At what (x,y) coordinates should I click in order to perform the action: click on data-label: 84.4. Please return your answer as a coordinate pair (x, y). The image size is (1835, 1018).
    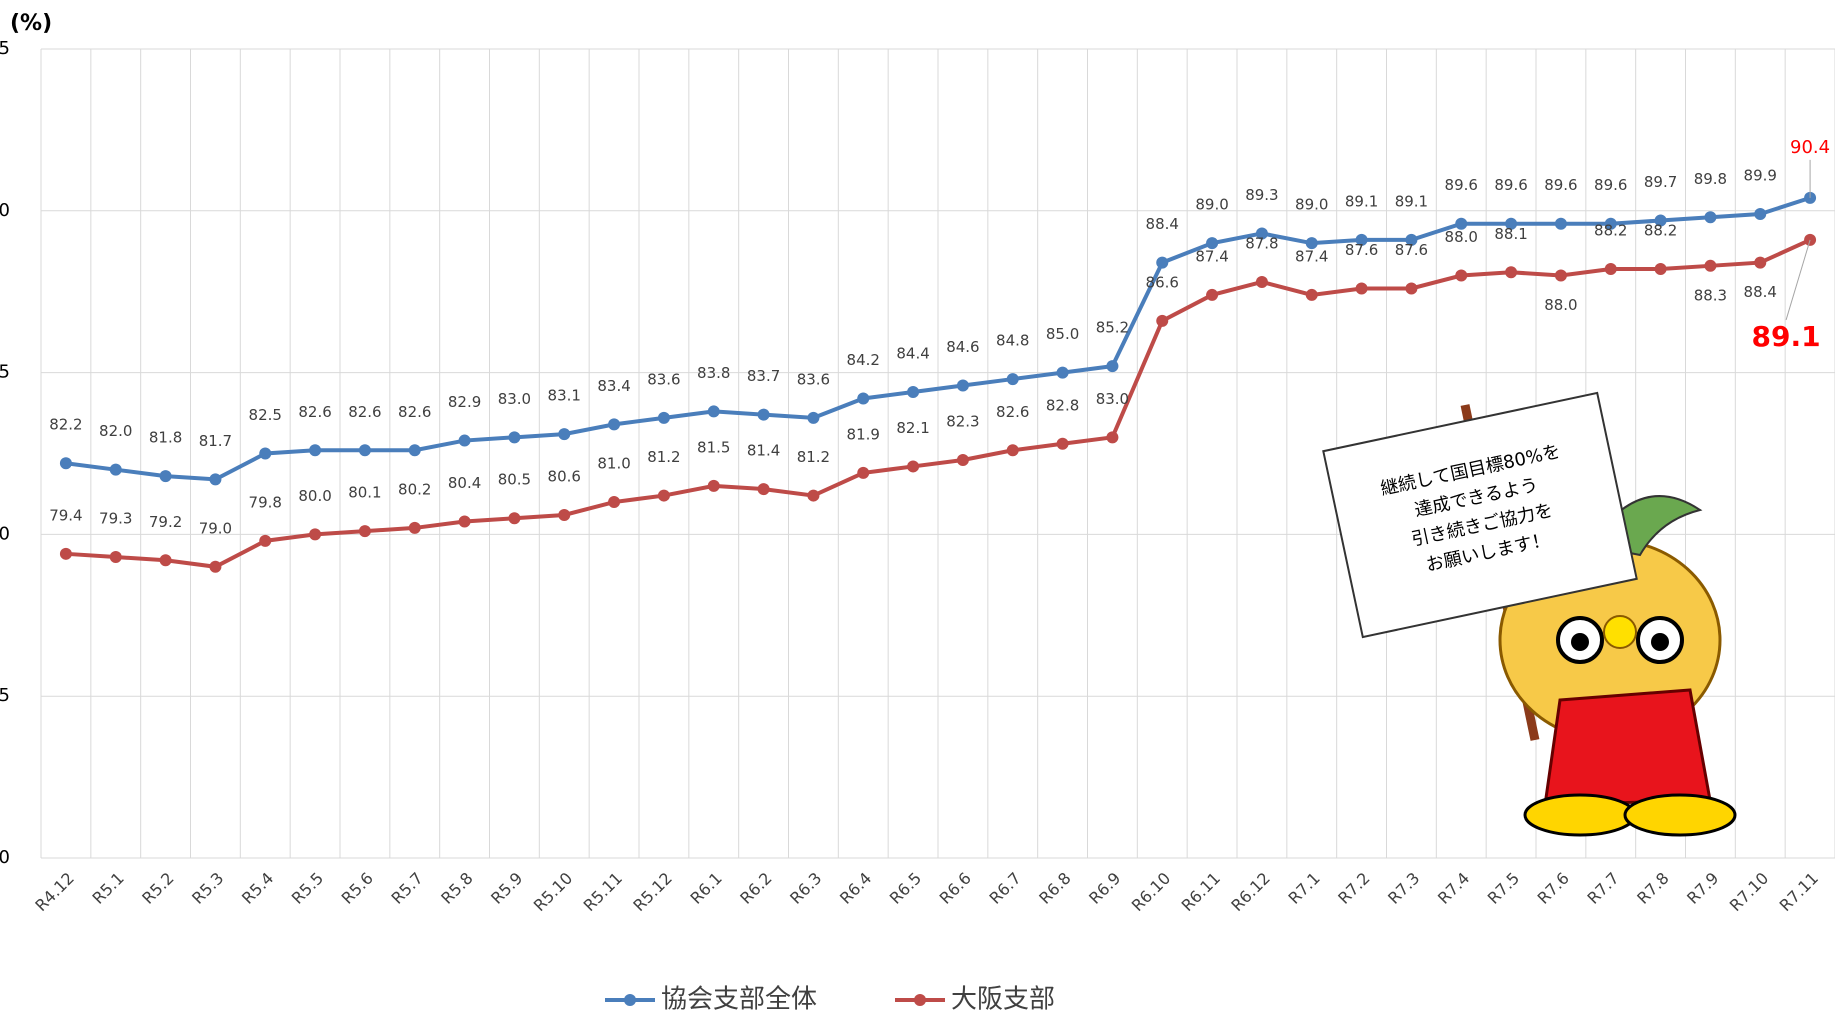
    Looking at the image, I should click on (912, 354).